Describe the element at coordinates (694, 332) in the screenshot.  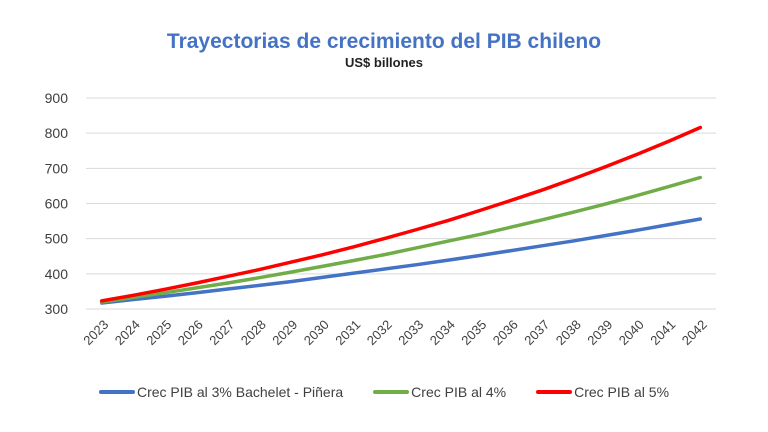
I see `x-tick-label: 2042` at that location.